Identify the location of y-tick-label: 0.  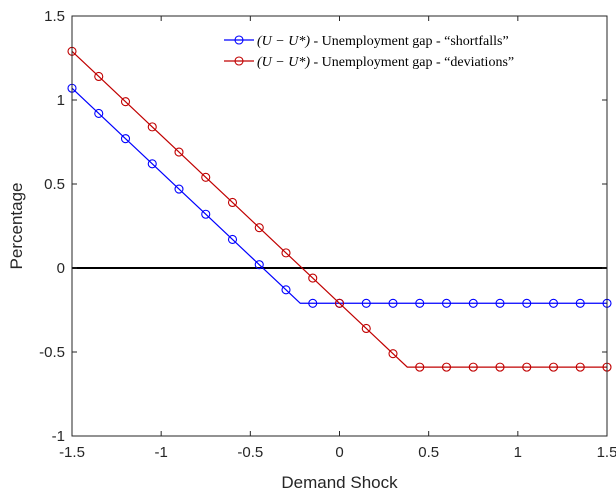
(61, 268).